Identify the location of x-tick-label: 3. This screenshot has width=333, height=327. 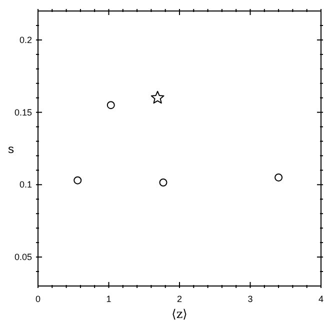
(250, 299).